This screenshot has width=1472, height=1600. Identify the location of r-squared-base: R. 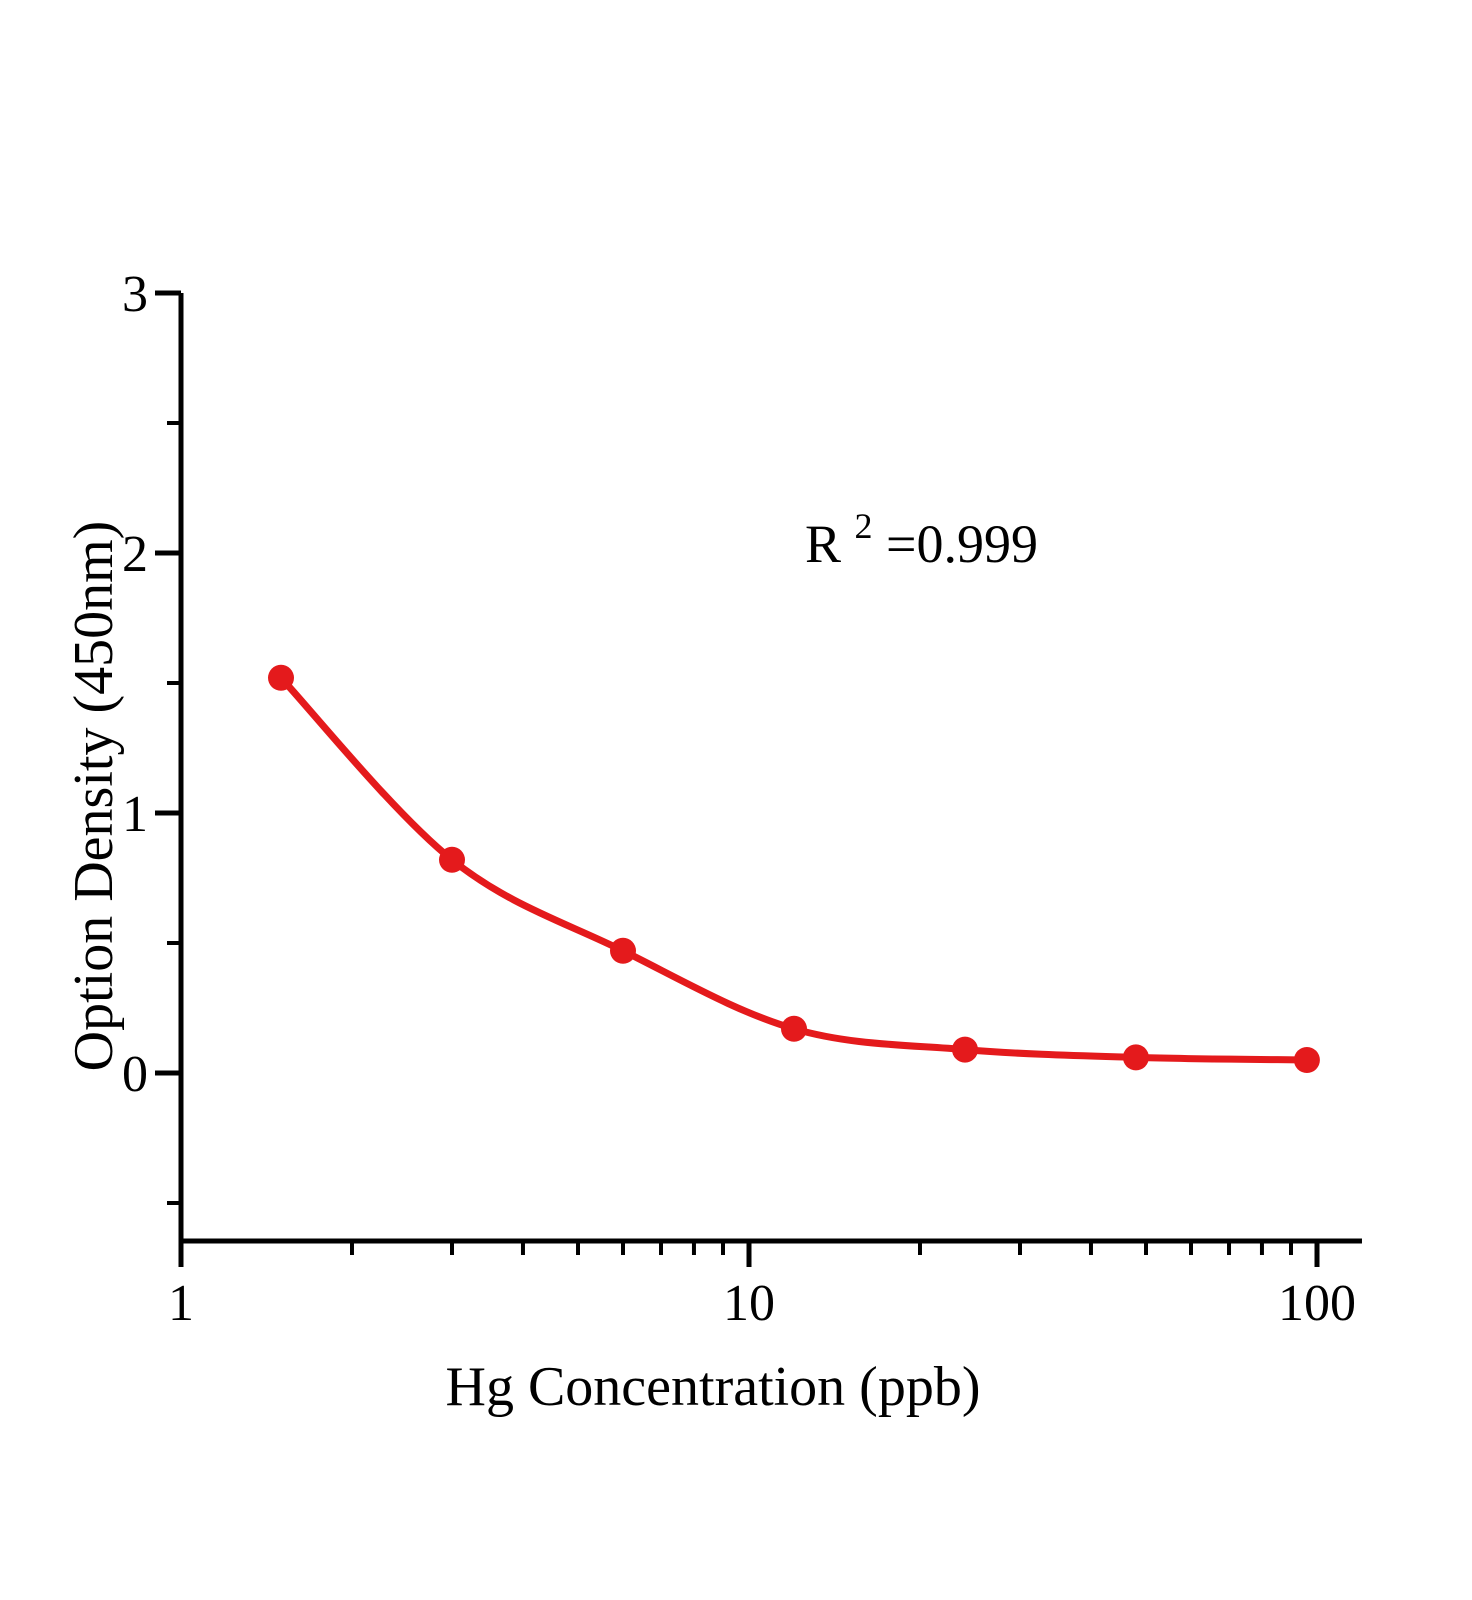
(823, 544).